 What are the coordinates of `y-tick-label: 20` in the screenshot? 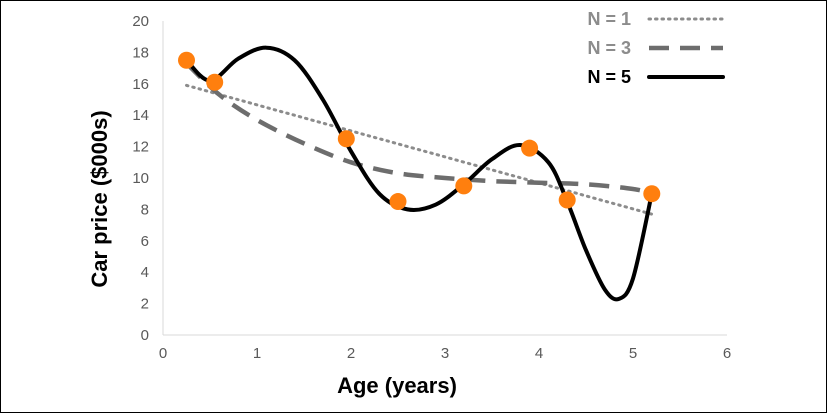 It's located at (140, 21).